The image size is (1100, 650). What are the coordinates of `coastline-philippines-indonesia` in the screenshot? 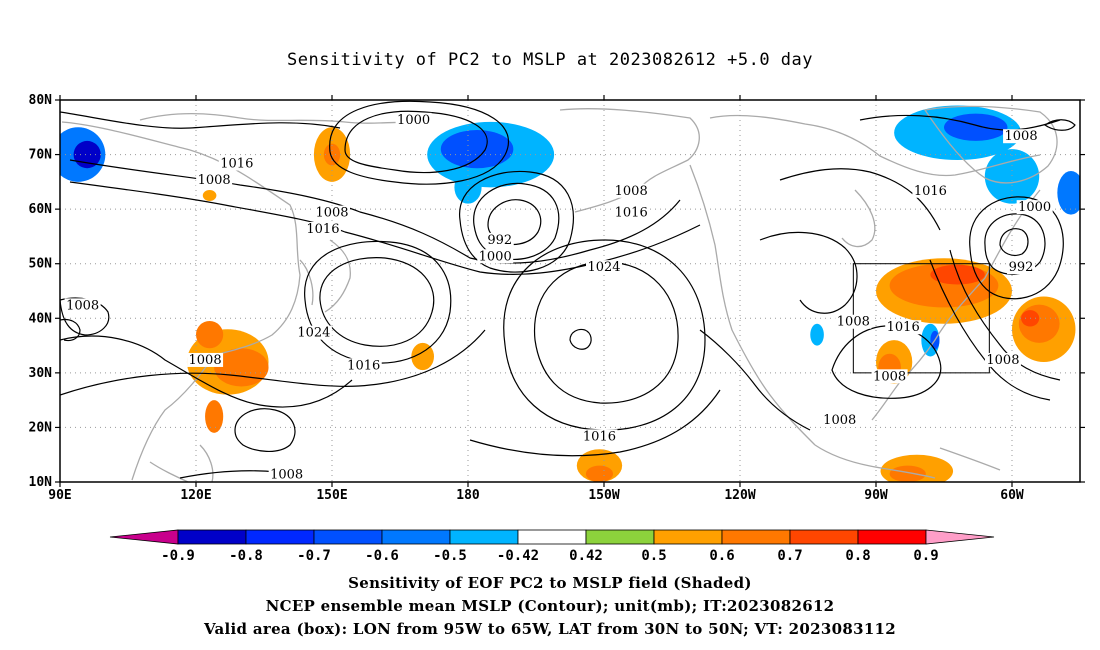 It's located at (181, 463).